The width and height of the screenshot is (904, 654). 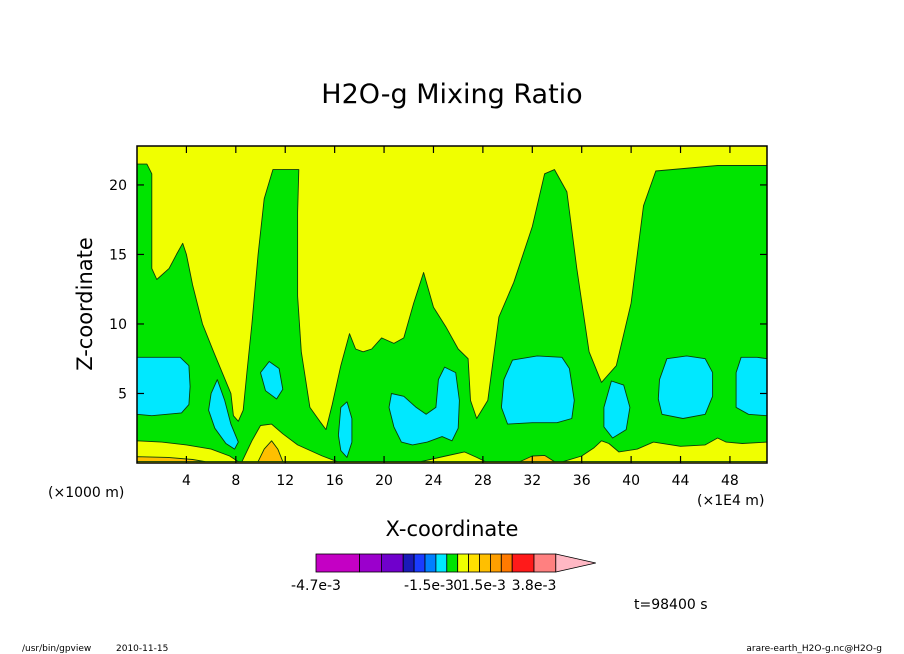 What do you see at coordinates (460, 481) in the screenshot?
I see `x-tick-labels: 4 8 12 16 20 24 28 32 36 40 44 48` at bounding box center [460, 481].